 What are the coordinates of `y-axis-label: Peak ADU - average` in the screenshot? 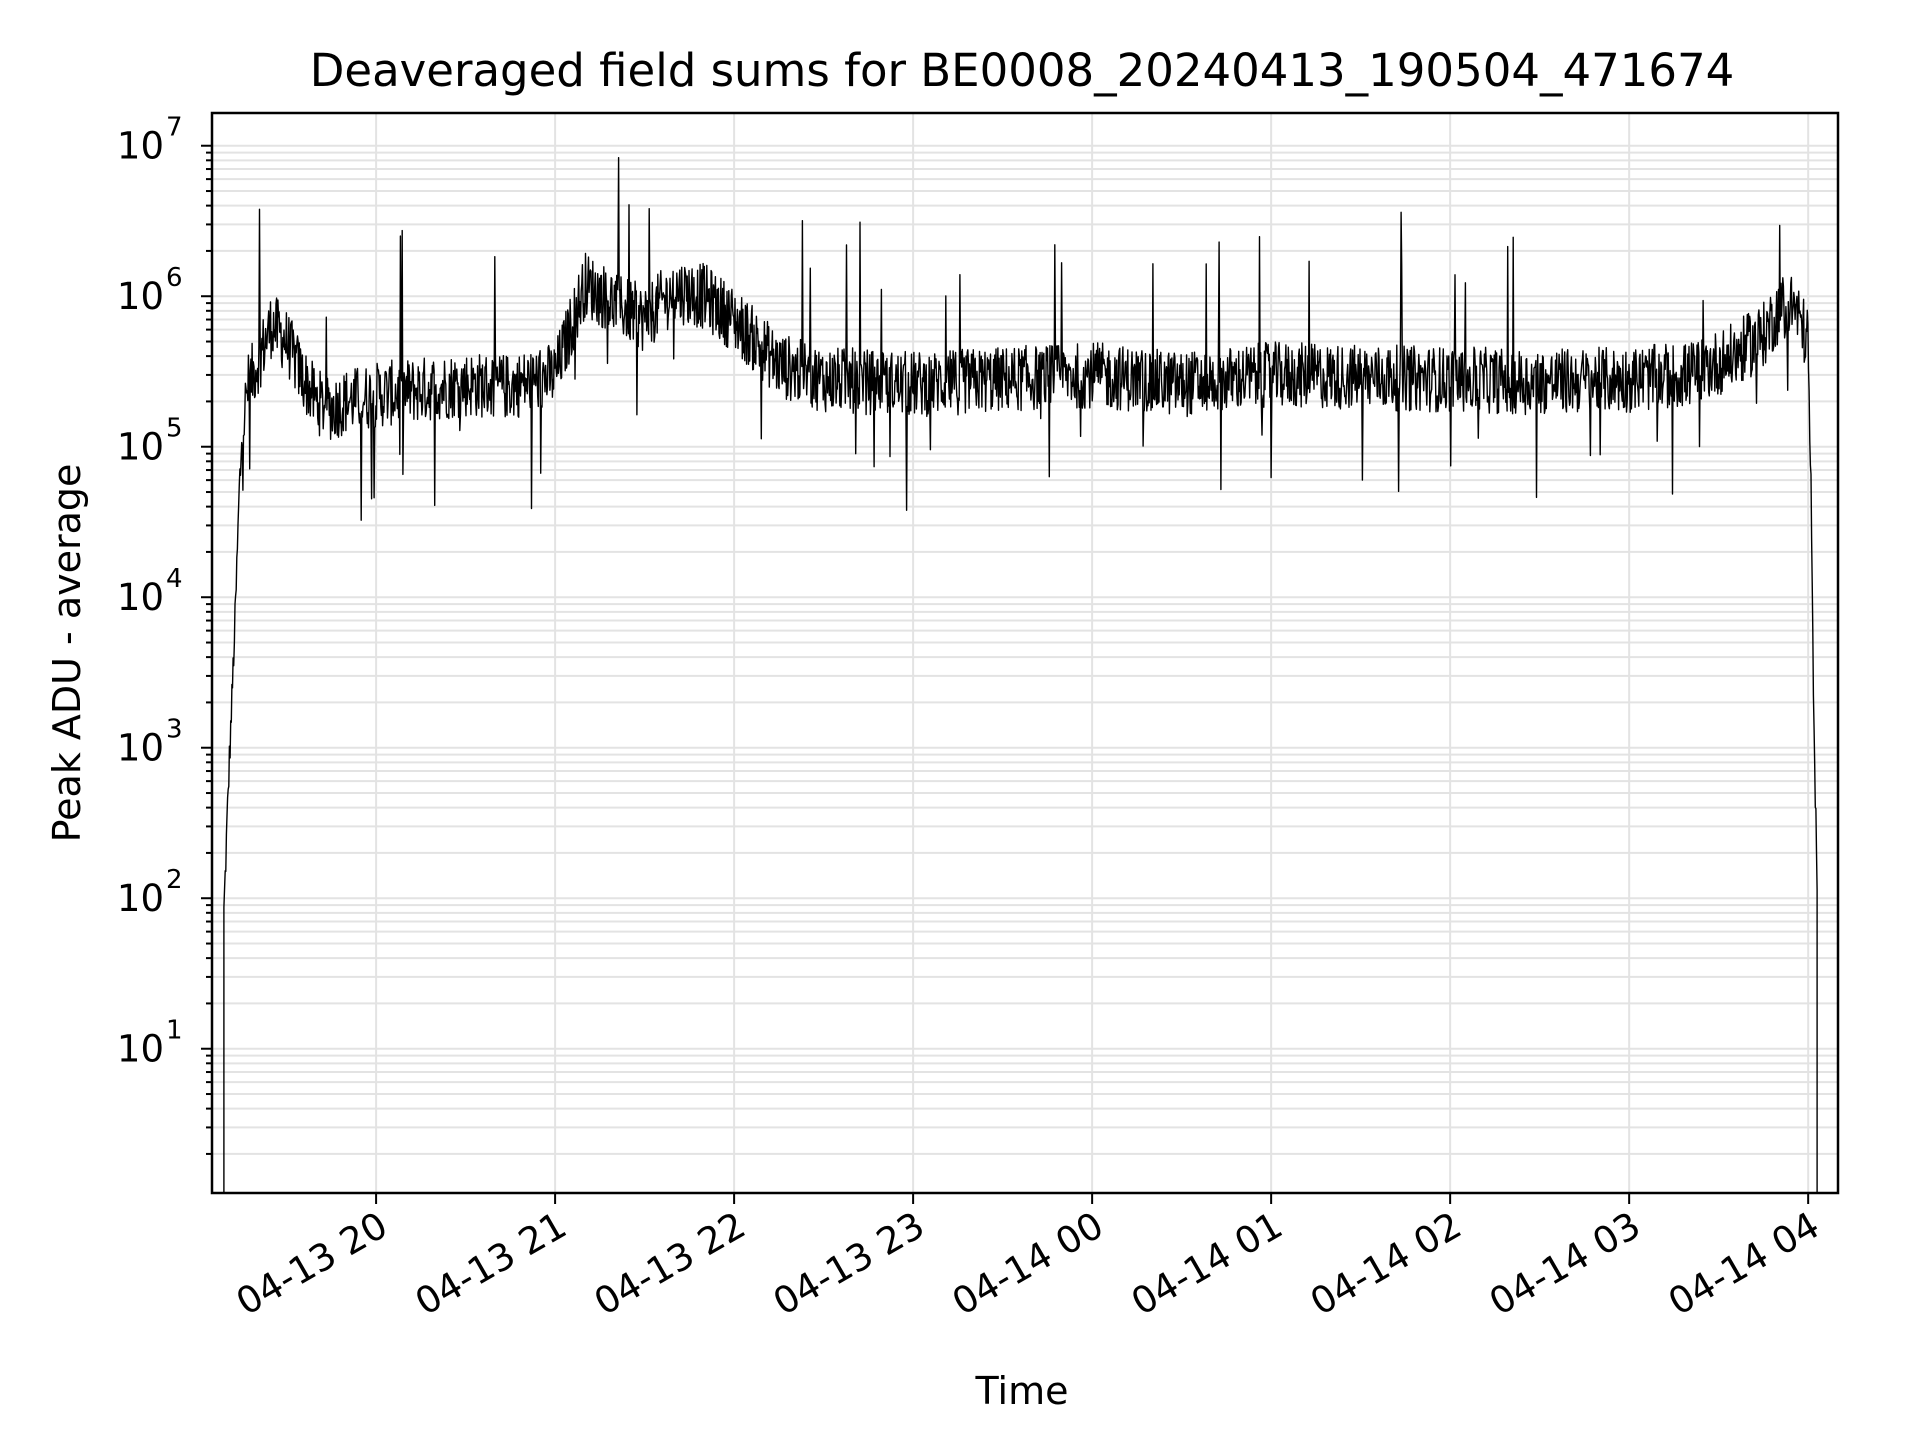 It's located at (67, 653).